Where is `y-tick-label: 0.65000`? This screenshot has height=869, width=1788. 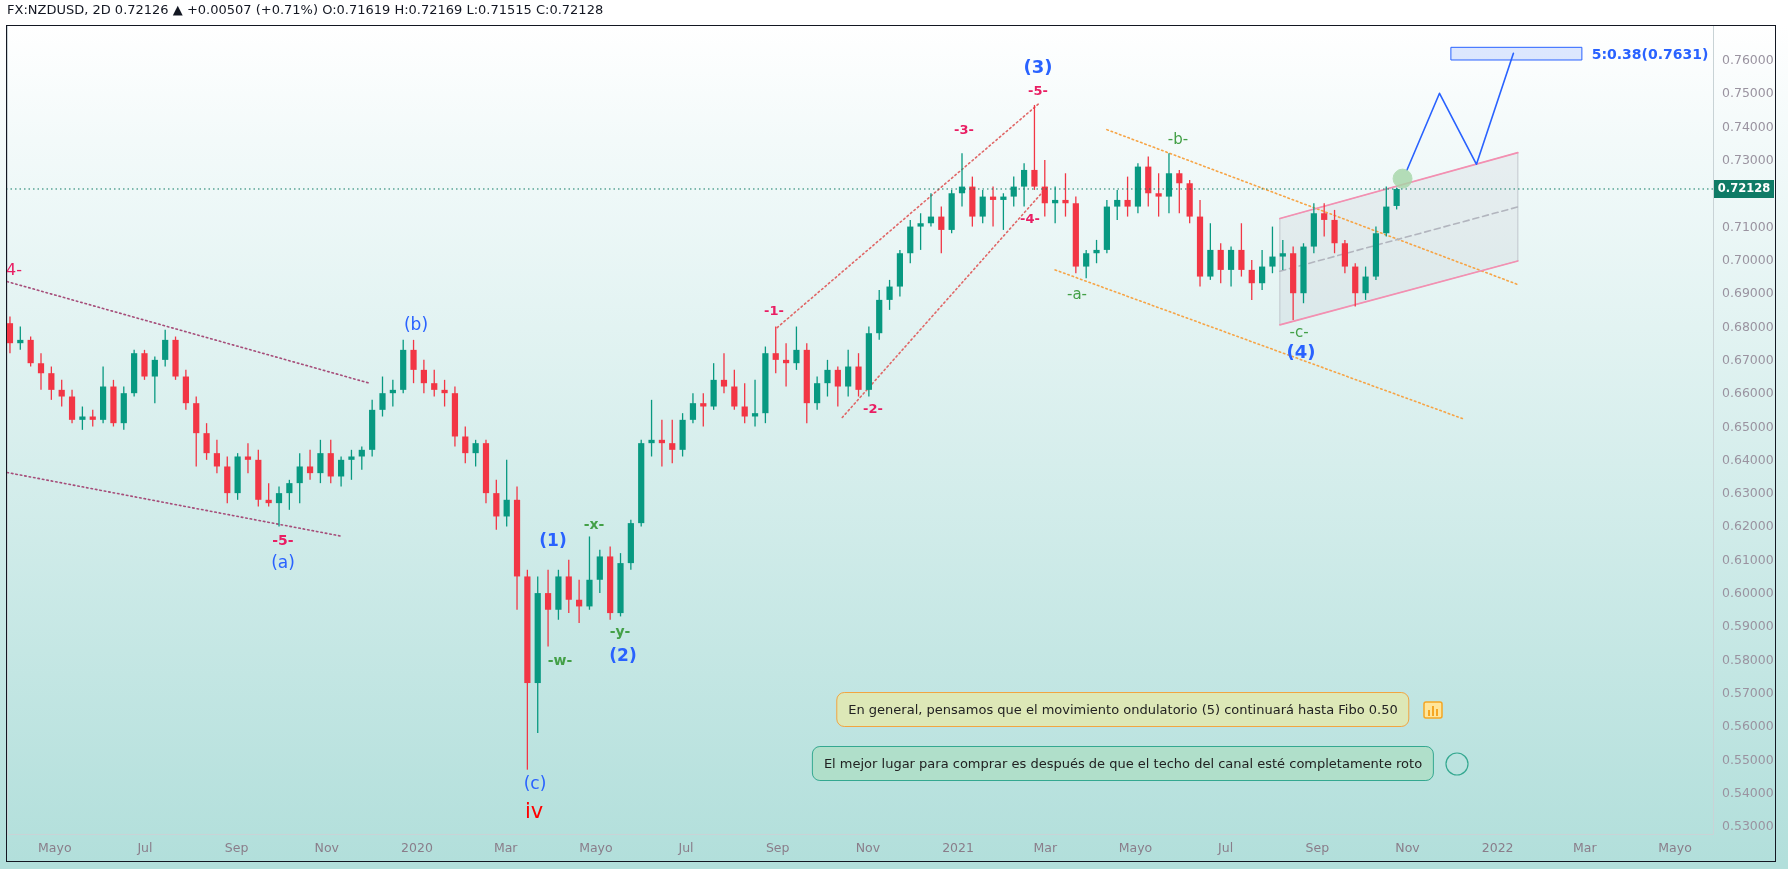
y-tick-label: 0.65000 is located at coordinates (1748, 426).